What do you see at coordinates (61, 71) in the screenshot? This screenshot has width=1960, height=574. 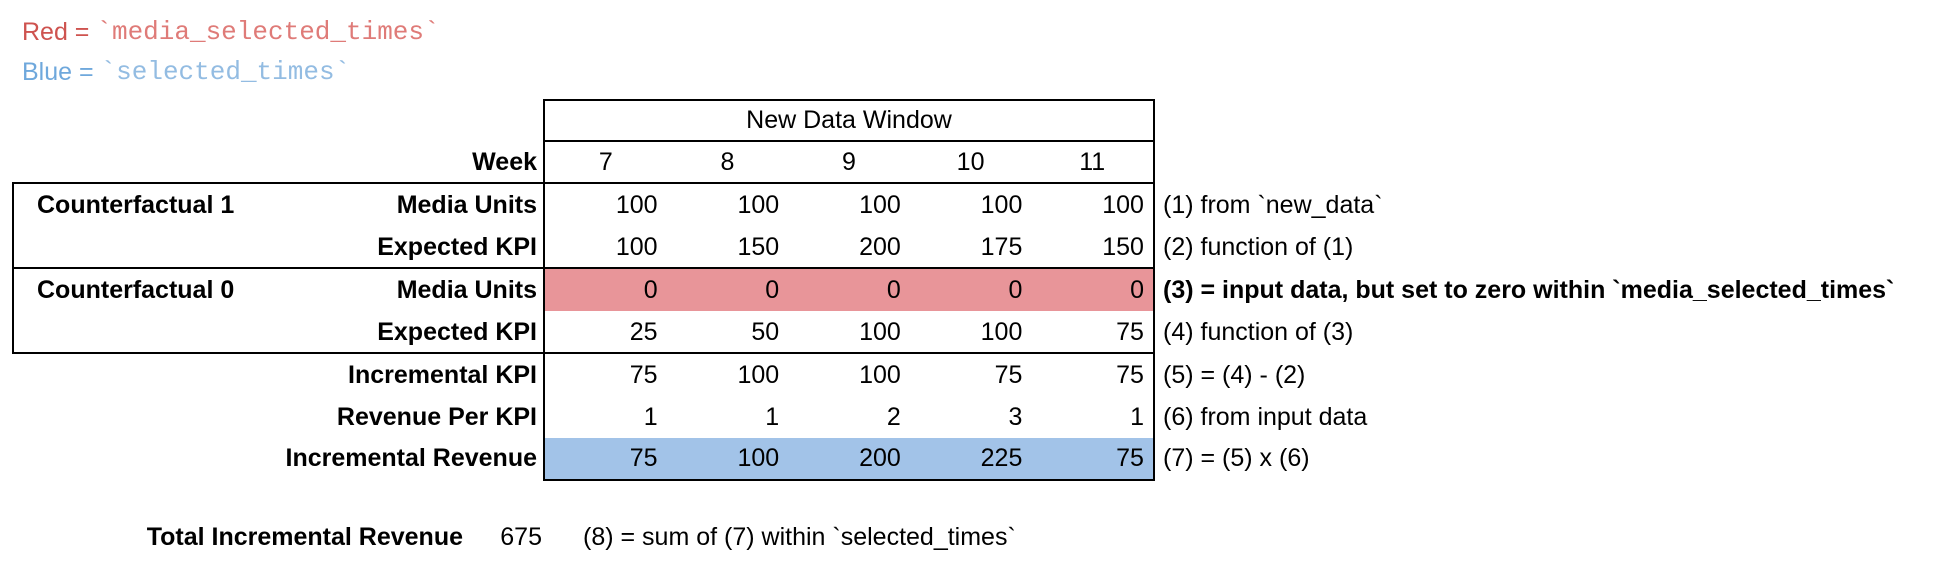 I see `legend-blue-label: Blue =` at bounding box center [61, 71].